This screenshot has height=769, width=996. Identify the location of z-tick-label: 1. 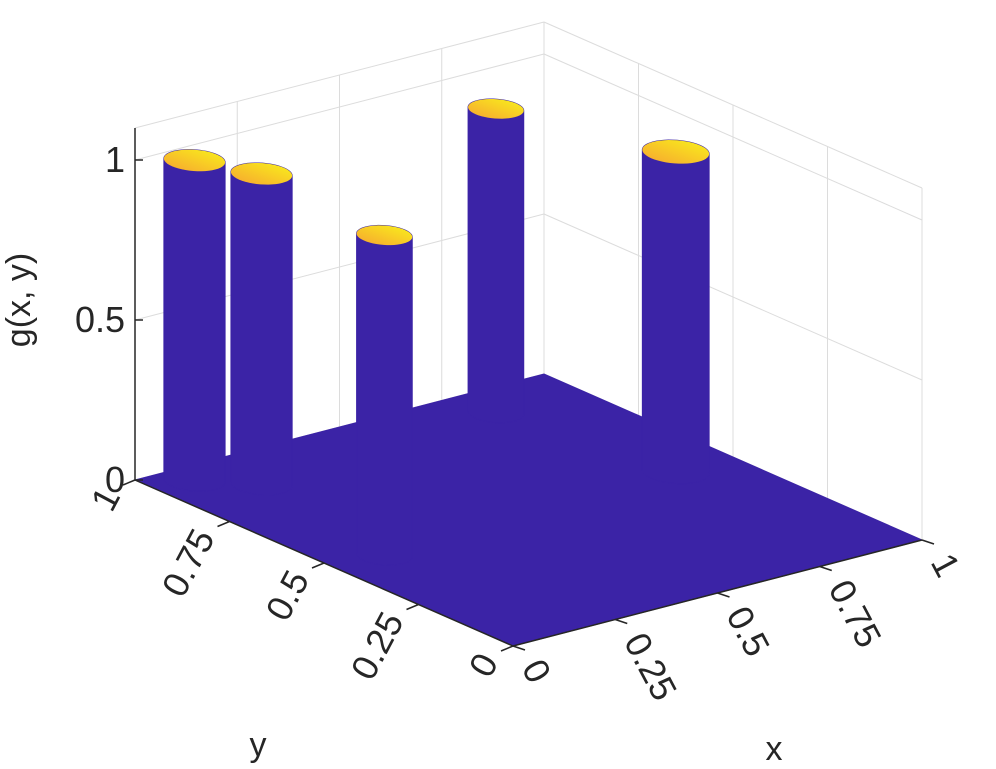
(115, 159).